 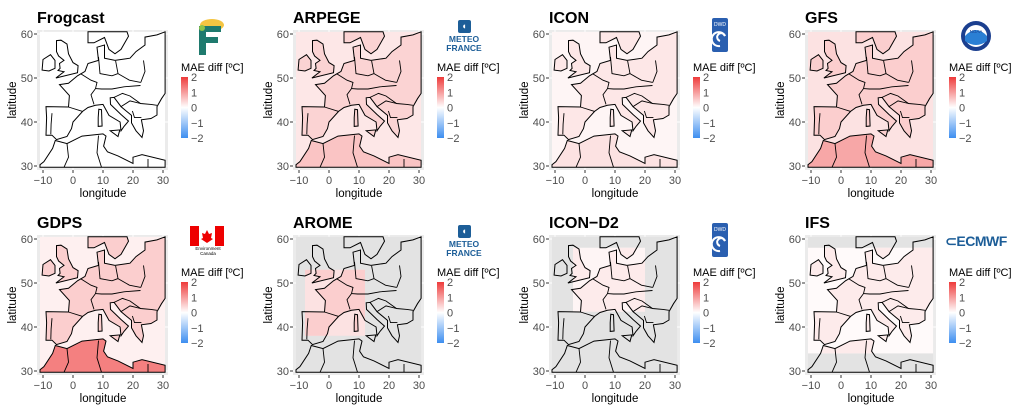 I want to click on x-tick-label: 20, so click(x=389, y=181).